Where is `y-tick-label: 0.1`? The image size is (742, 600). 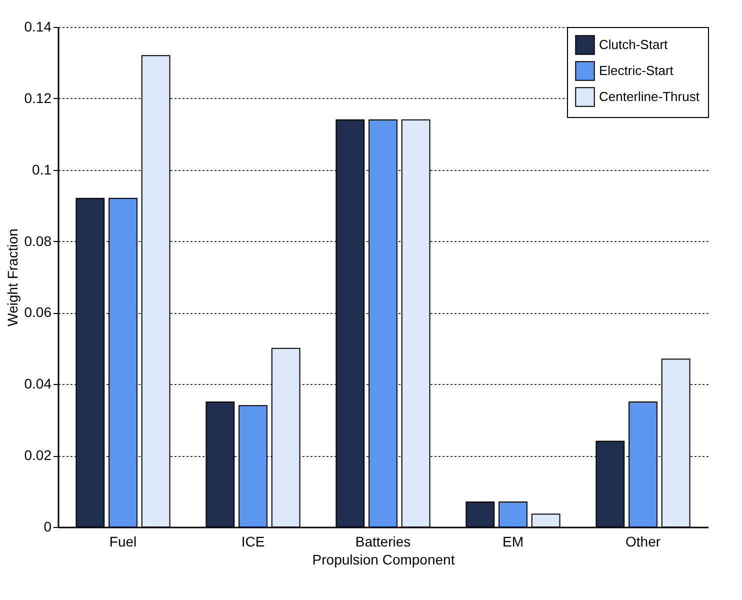
y-tick-label: 0.1 is located at coordinates (42, 169).